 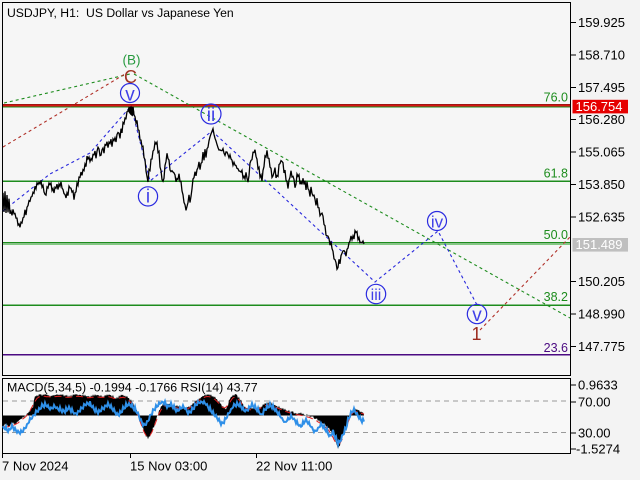 What do you see at coordinates (556, 348) in the screenshot?
I see `svg-text: 23.6` at bounding box center [556, 348].